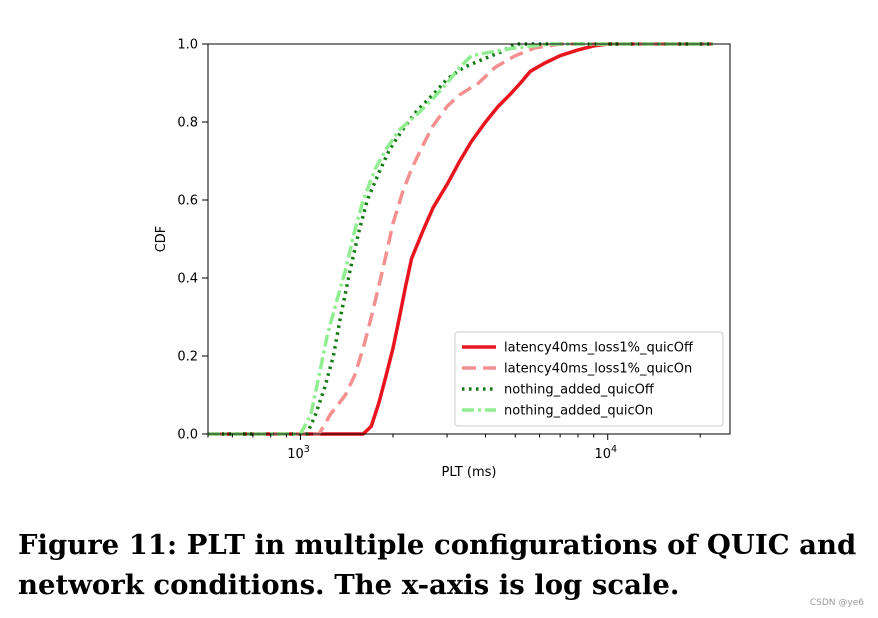  I want to click on x-axis-label: PLT (ms), so click(469, 472).